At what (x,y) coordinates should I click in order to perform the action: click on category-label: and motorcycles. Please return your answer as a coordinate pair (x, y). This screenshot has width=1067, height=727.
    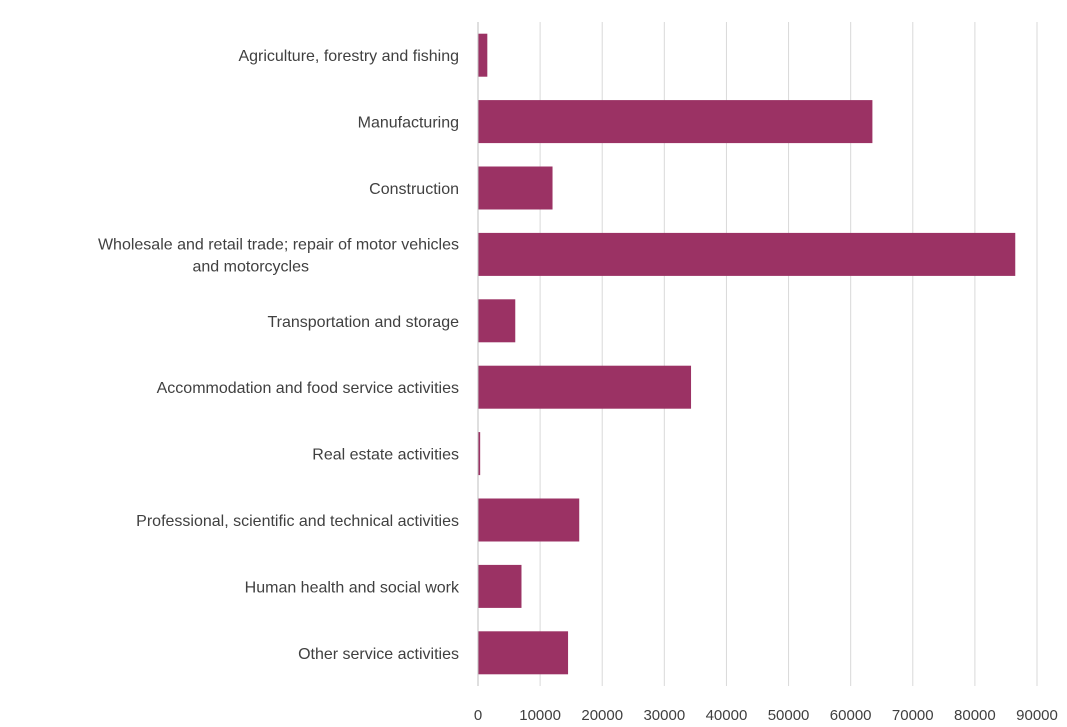
    Looking at the image, I should click on (251, 266).